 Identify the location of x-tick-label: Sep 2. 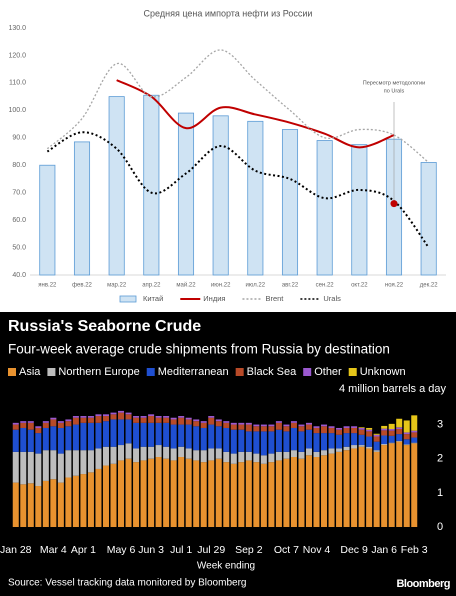
(249, 550).